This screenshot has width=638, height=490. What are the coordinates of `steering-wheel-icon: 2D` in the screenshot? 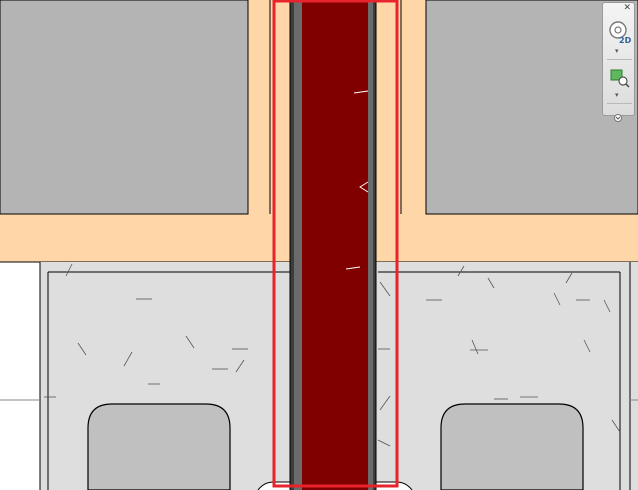 It's located at (619, 31).